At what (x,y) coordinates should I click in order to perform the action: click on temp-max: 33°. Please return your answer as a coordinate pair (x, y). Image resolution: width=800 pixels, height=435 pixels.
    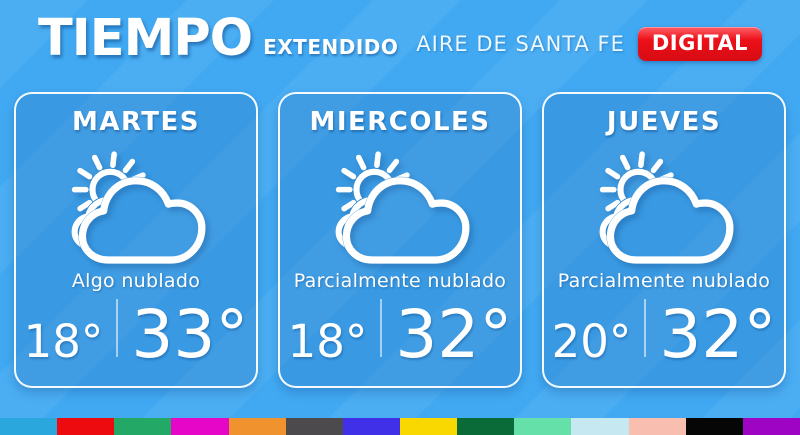
    Looking at the image, I should click on (190, 334).